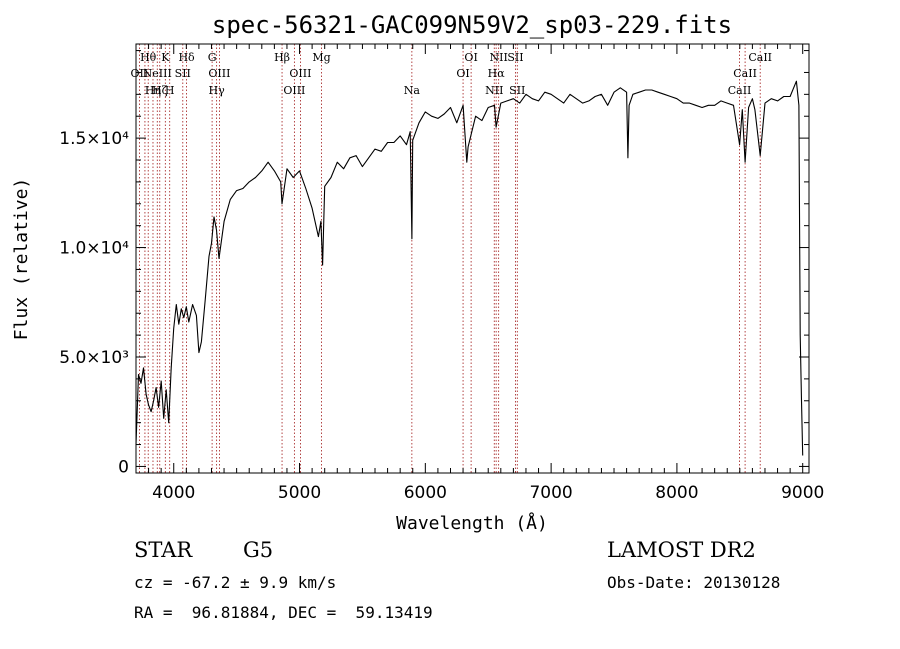 The width and height of the screenshot is (900, 649). What do you see at coordinates (140, 73) in the screenshot?
I see `spectral-line-label: OII` at bounding box center [140, 73].